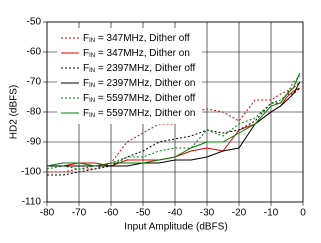  What do you see at coordinates (34, 112) in the screenshot?
I see `y-tick-label: -80` at bounding box center [34, 112].